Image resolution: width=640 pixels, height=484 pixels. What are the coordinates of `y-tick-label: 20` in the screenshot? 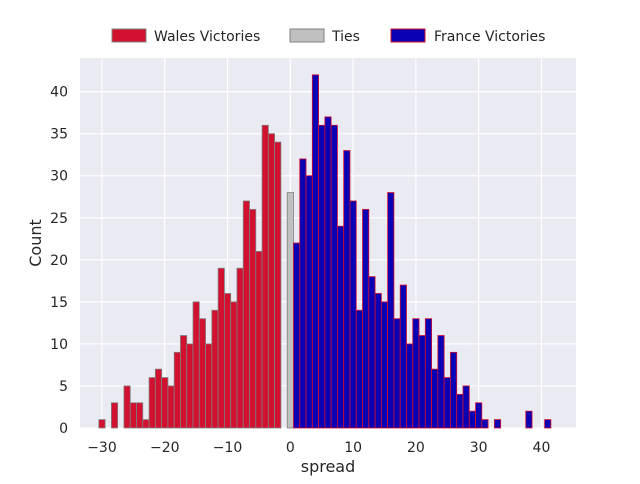 It's located at (59, 261).